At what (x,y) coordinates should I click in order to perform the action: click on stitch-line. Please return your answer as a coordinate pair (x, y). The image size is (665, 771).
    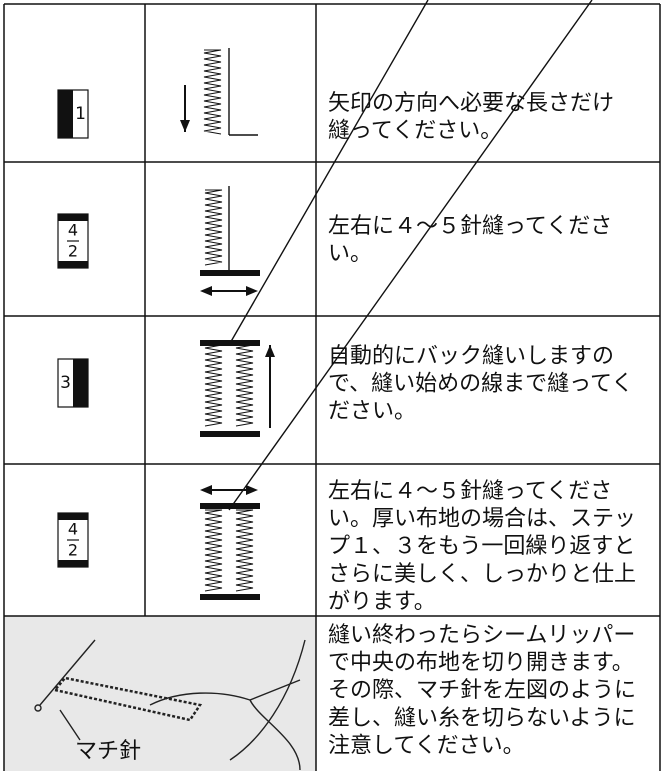
    Looking at the image, I should click on (328, 173).